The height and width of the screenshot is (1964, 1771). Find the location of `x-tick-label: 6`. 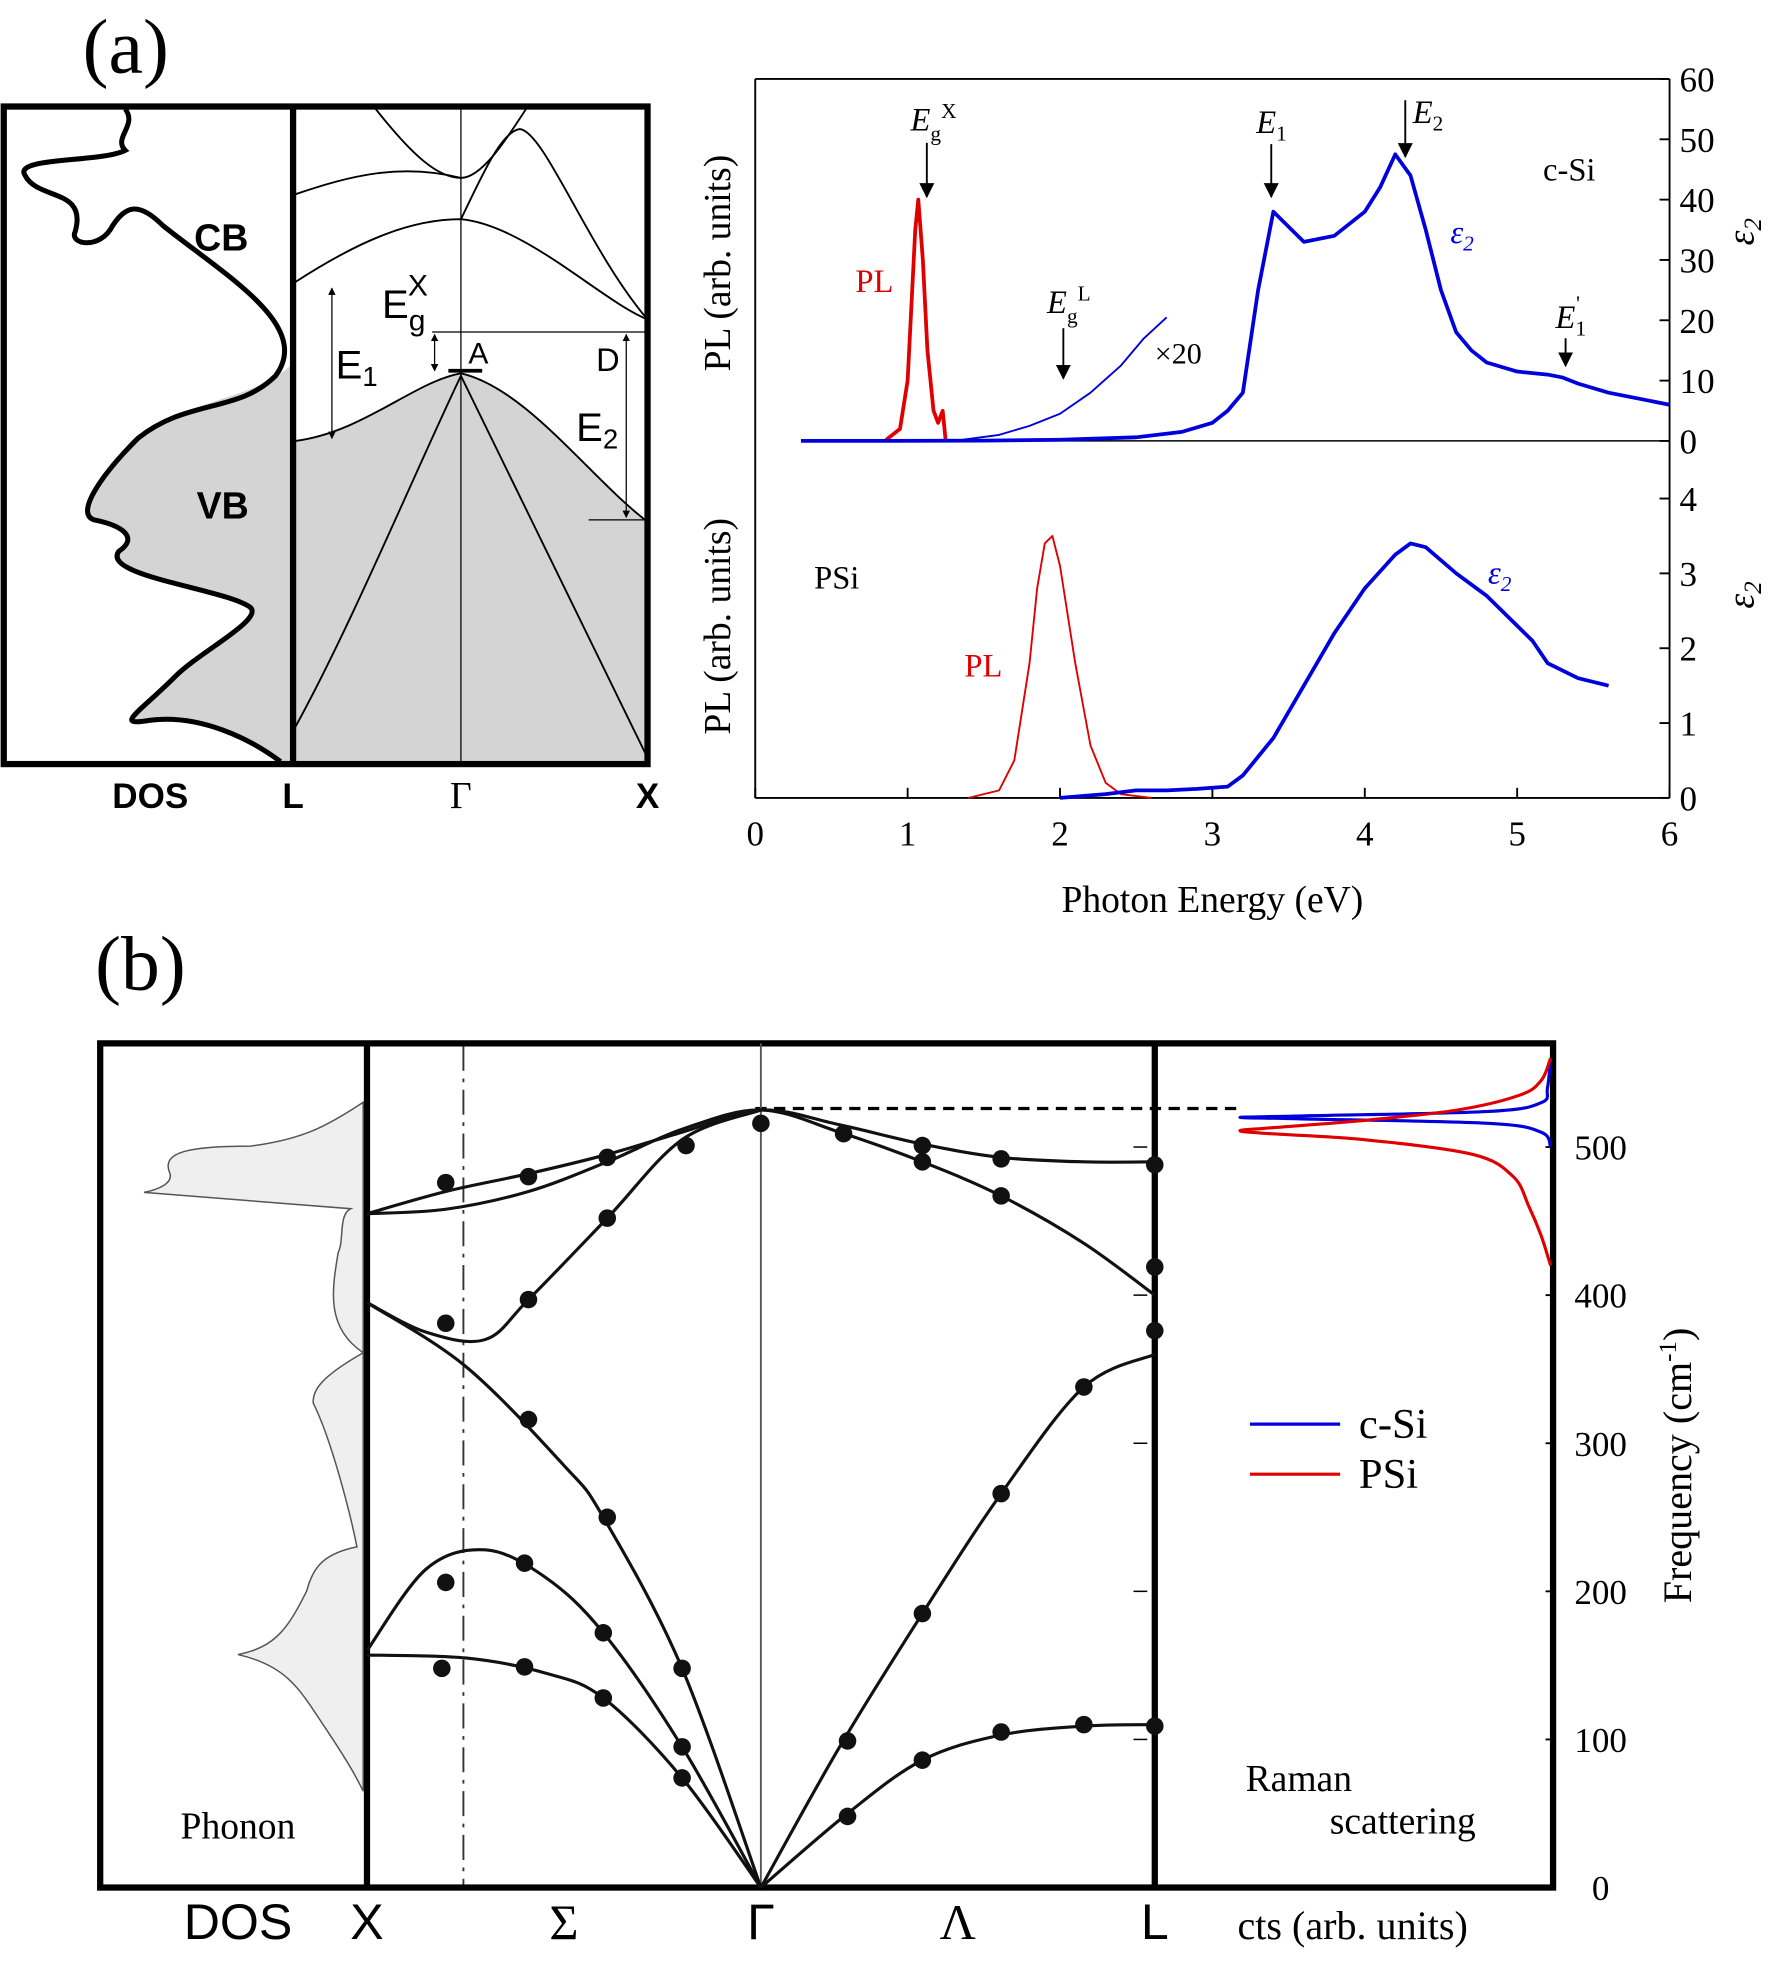

x-tick-label: 6 is located at coordinates (1670, 833).